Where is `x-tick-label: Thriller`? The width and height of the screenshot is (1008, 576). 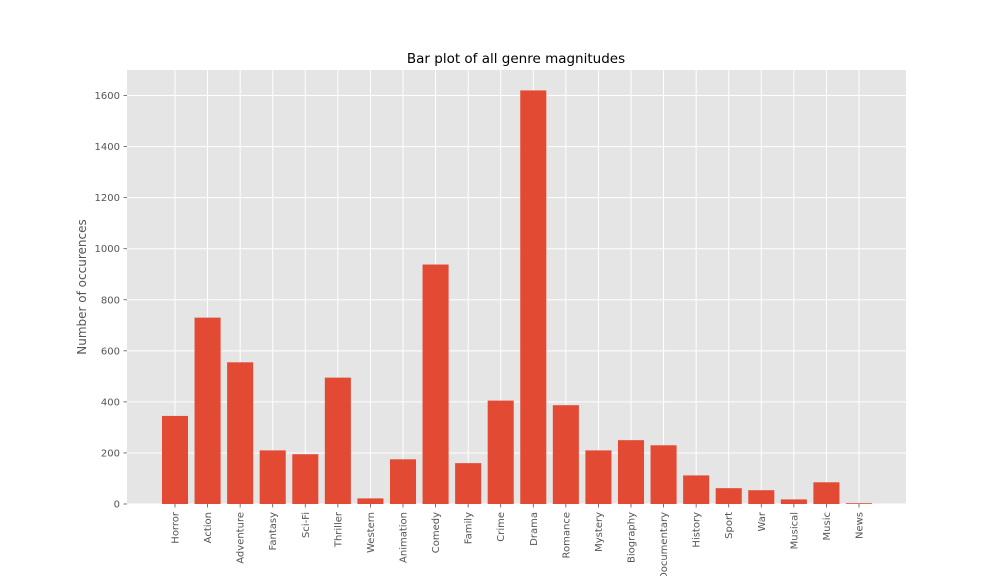
x-tick-label: Thriller is located at coordinates (338, 529).